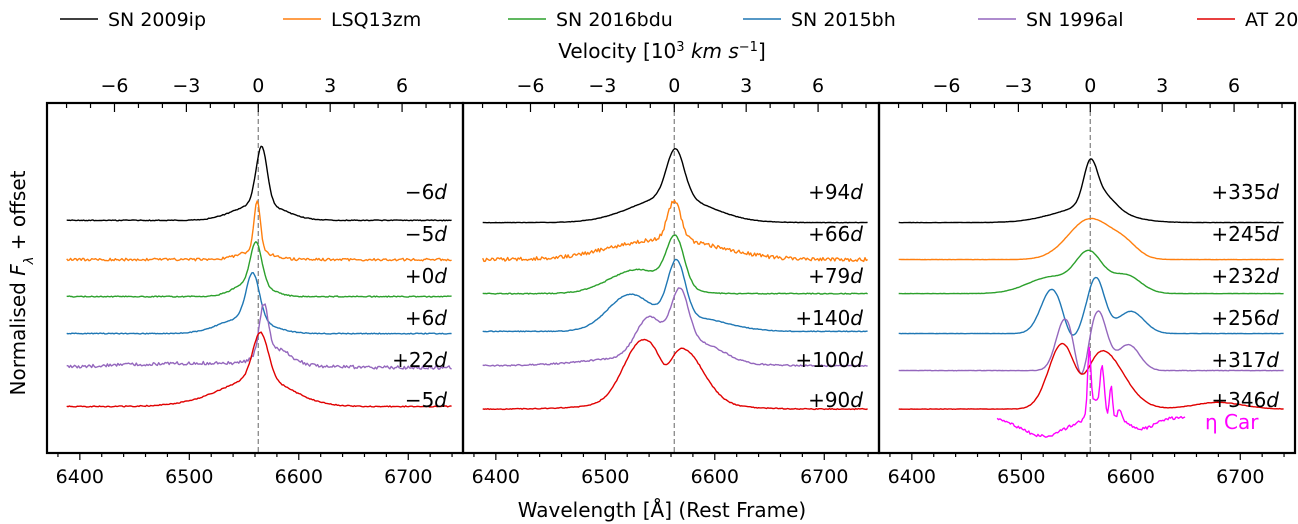 This screenshot has width=1298, height=524. I want to click on velocity-tick-label: 6, so click(1234, 86).